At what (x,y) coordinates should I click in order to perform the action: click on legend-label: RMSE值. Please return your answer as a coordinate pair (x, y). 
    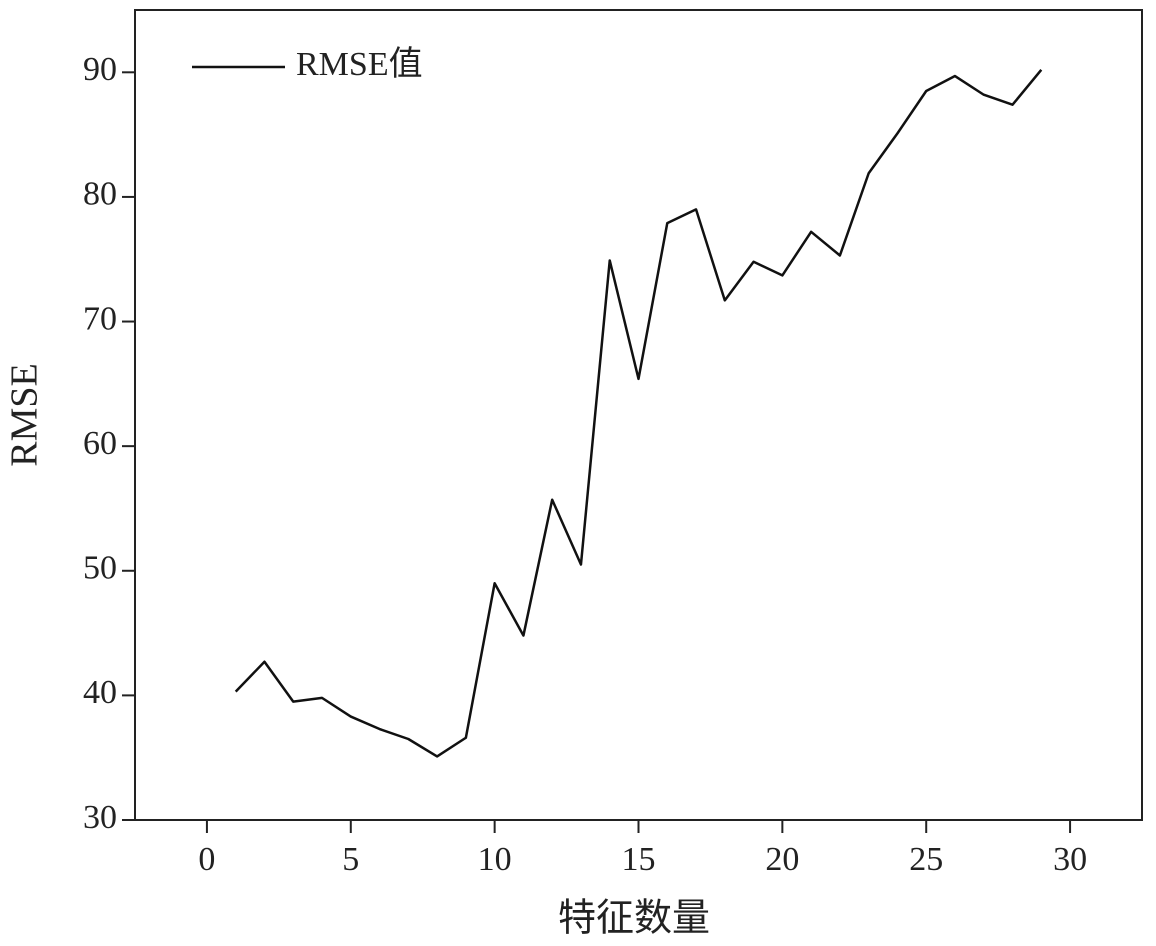
    Looking at the image, I should click on (359, 64).